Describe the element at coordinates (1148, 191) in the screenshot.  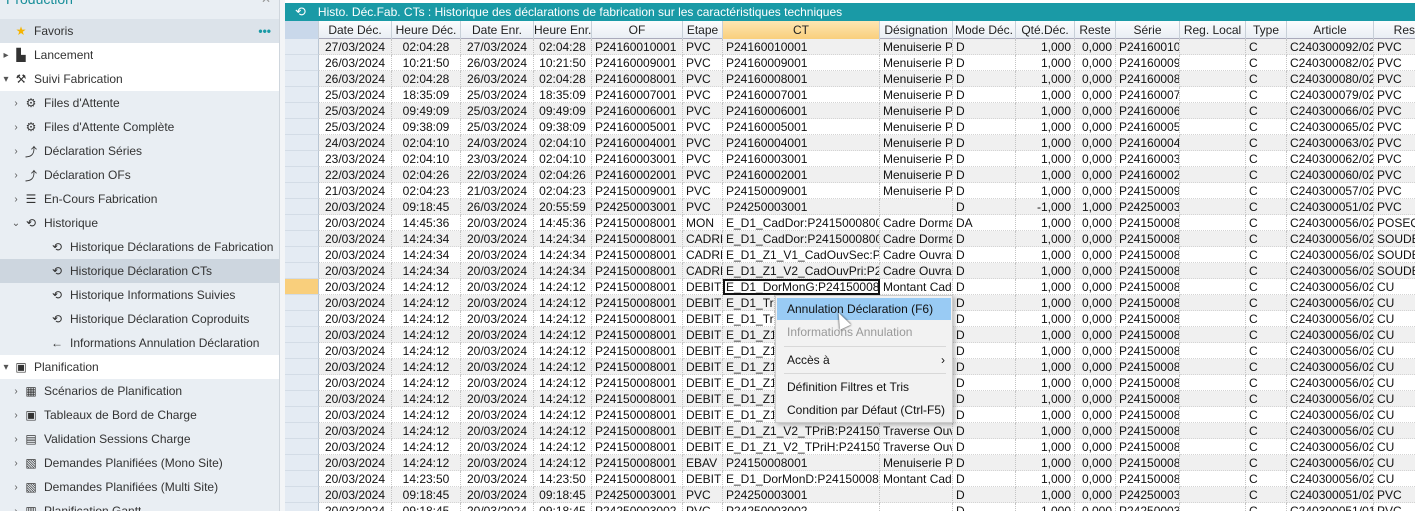
I see `grid-cell: P24150009` at that location.